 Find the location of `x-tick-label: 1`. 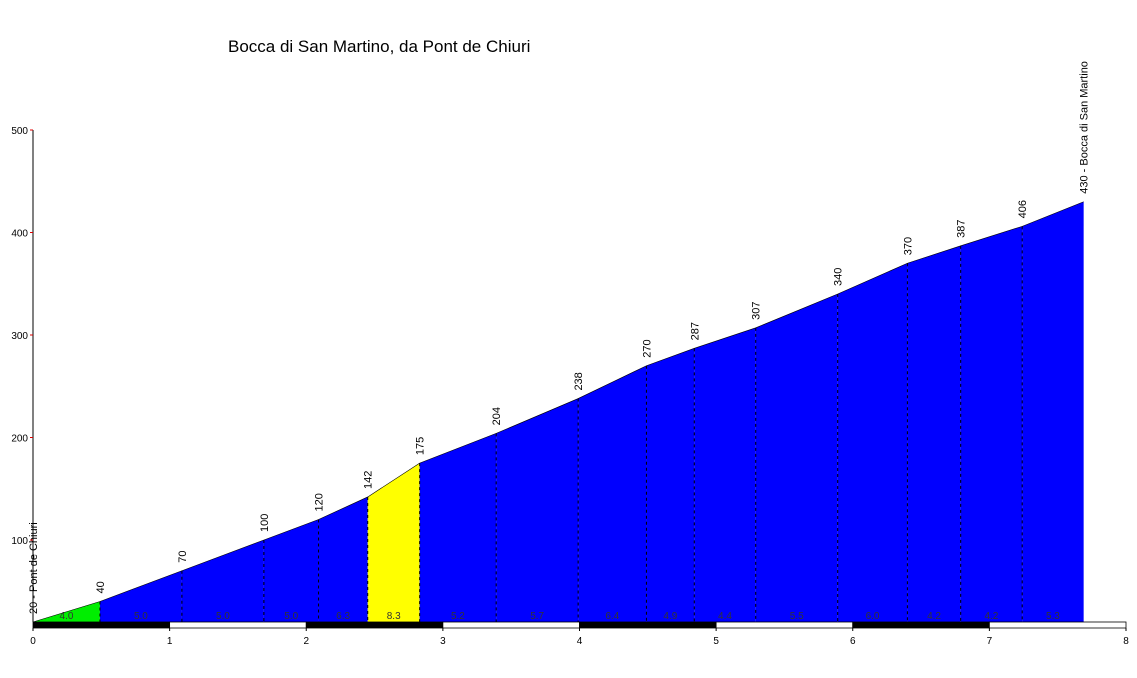

x-tick-label: 1 is located at coordinates (170, 641).